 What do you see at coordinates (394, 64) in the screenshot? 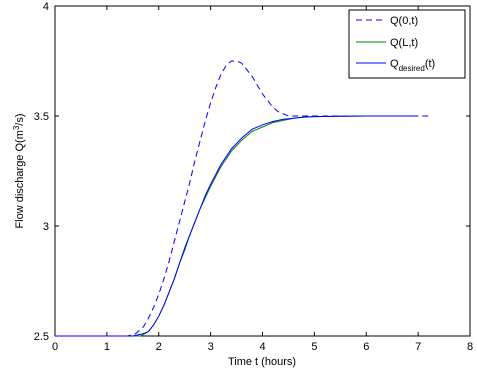
I see `legend-label-main: Q` at bounding box center [394, 64].